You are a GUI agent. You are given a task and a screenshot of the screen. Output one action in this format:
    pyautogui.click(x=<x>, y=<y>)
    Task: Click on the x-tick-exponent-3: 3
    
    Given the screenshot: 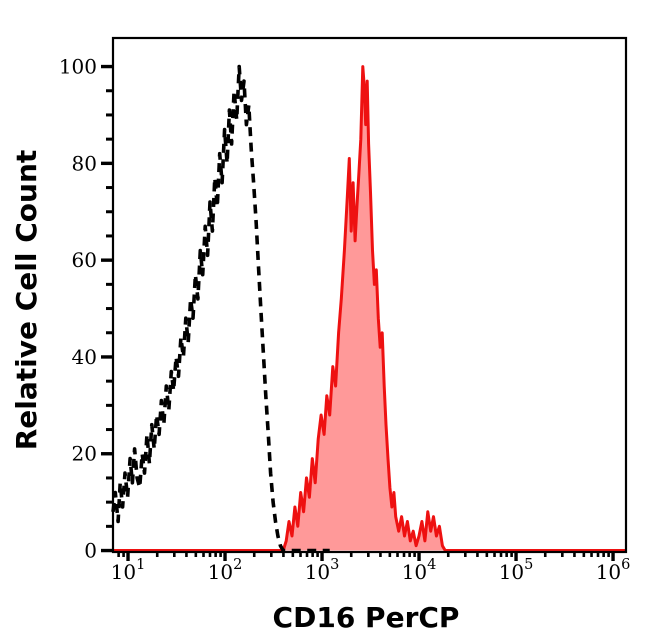 What is the action you would take?
    pyautogui.click(x=334, y=565)
    